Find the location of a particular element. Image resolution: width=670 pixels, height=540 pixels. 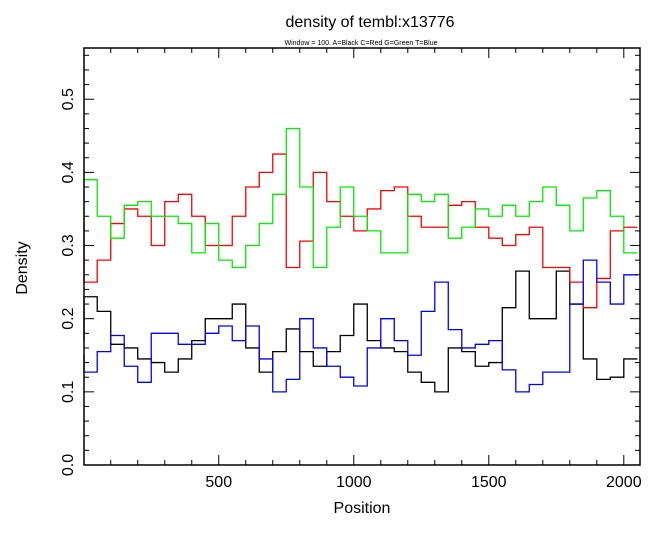

x-tick-label: 1000 is located at coordinates (354, 482).